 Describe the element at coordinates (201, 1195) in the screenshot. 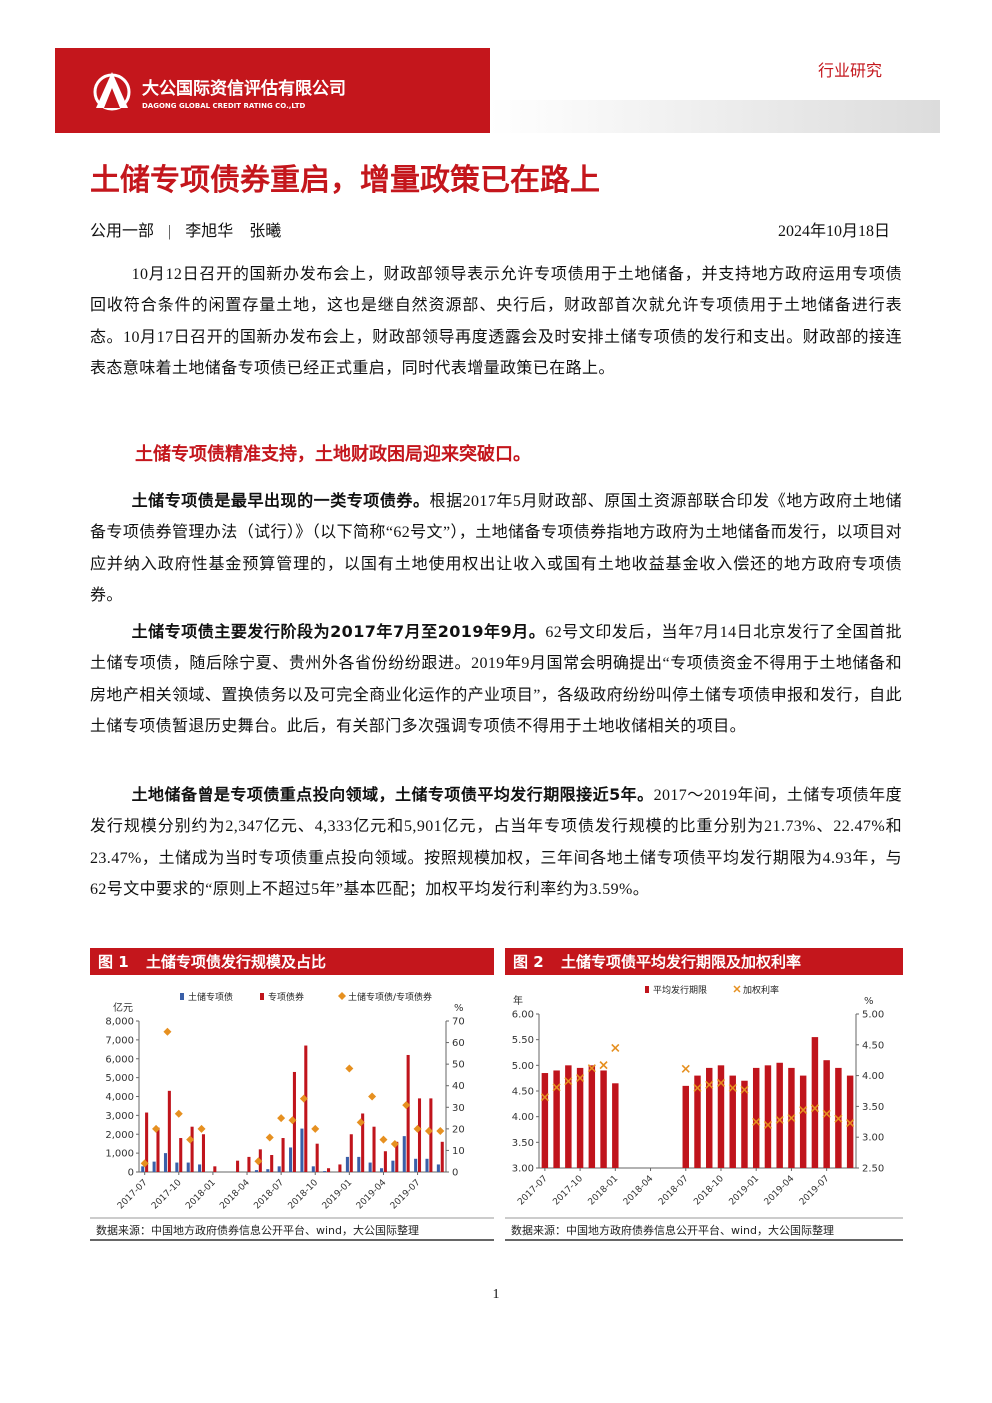

I see `x-tick-label: 2018-01` at that location.